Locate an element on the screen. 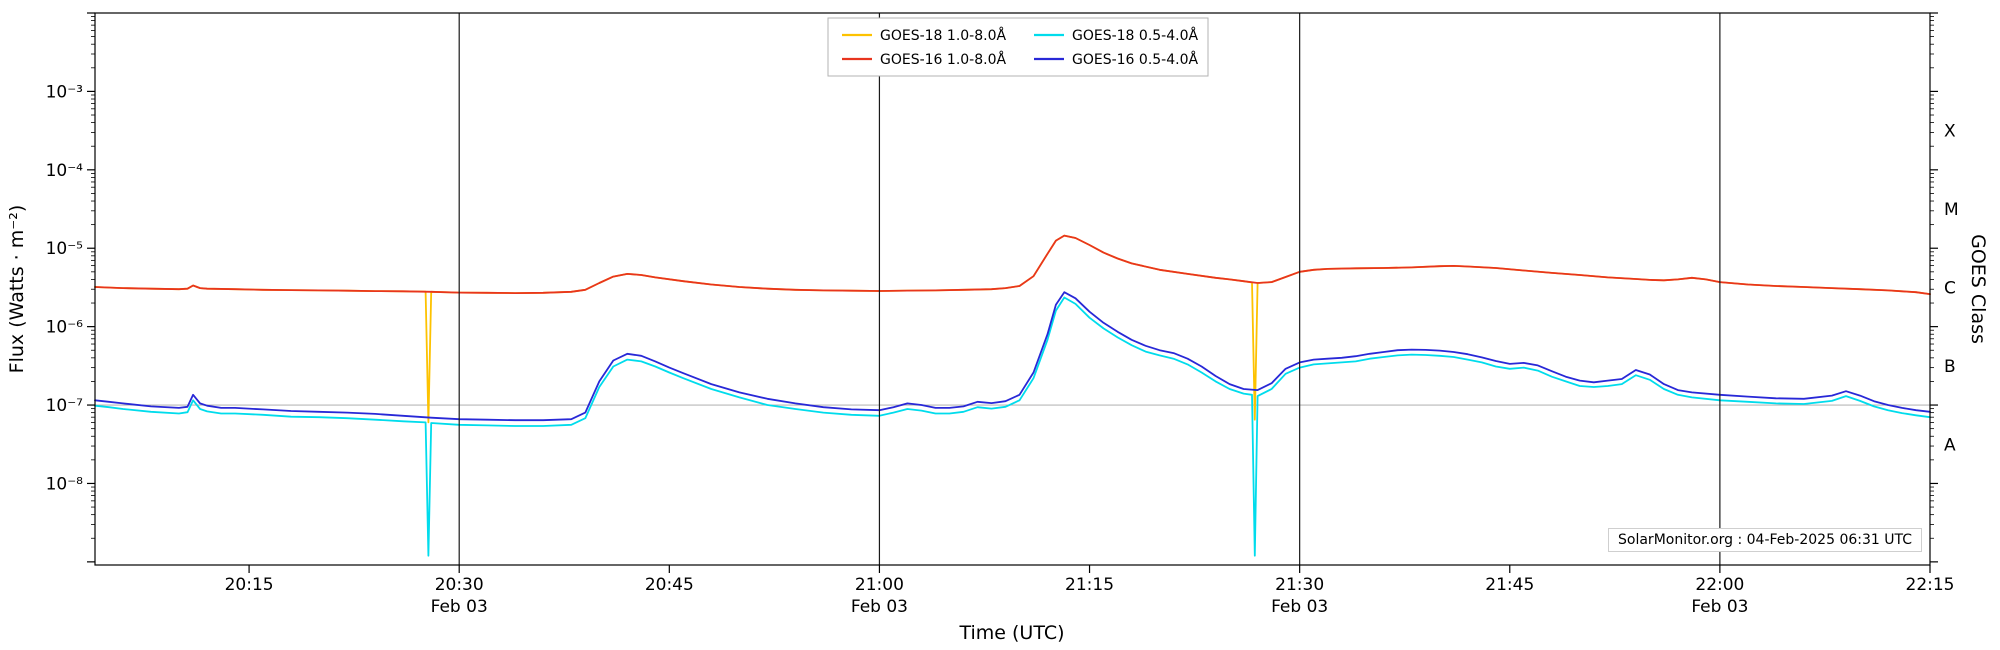 The height and width of the screenshot is (650, 2000). y-axis-label-goes-class: GOES Class is located at coordinates (1978, 289).